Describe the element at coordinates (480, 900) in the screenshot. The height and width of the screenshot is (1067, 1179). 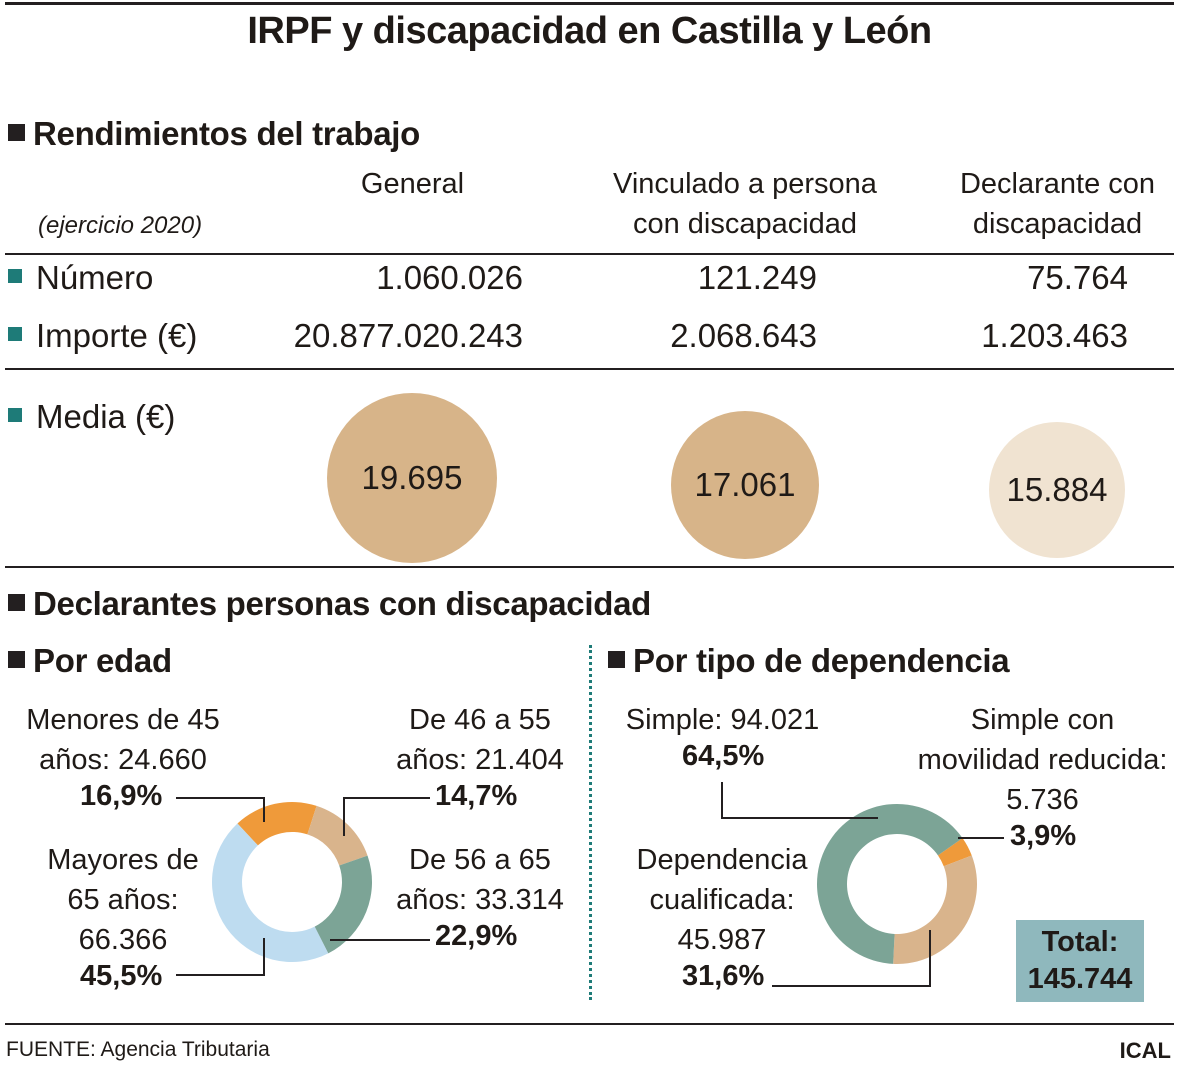
I see `label-line: años: 33.314` at that location.